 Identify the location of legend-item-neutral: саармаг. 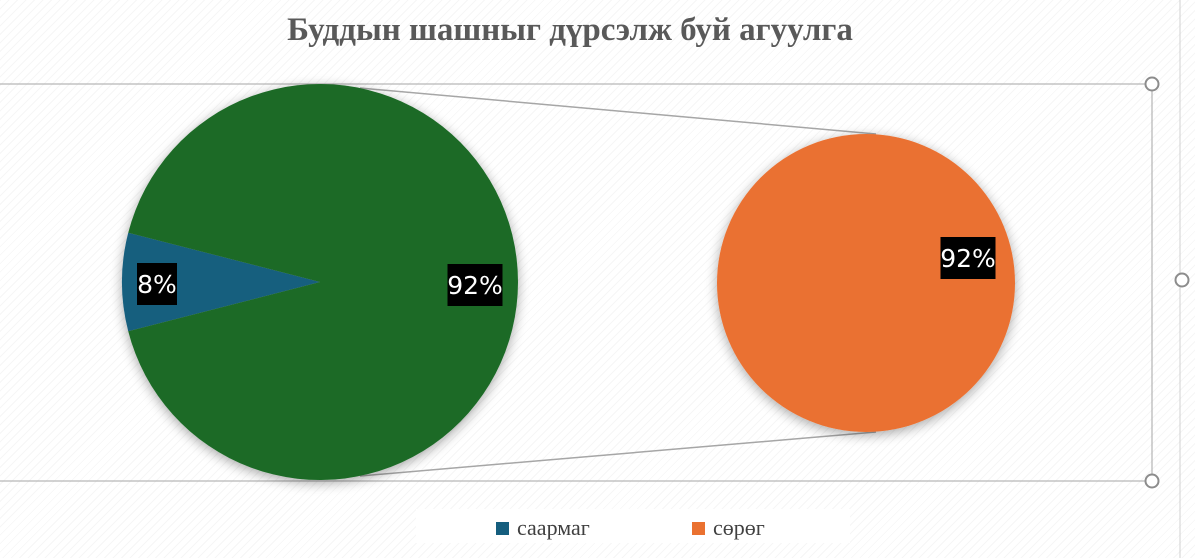
(543, 528).